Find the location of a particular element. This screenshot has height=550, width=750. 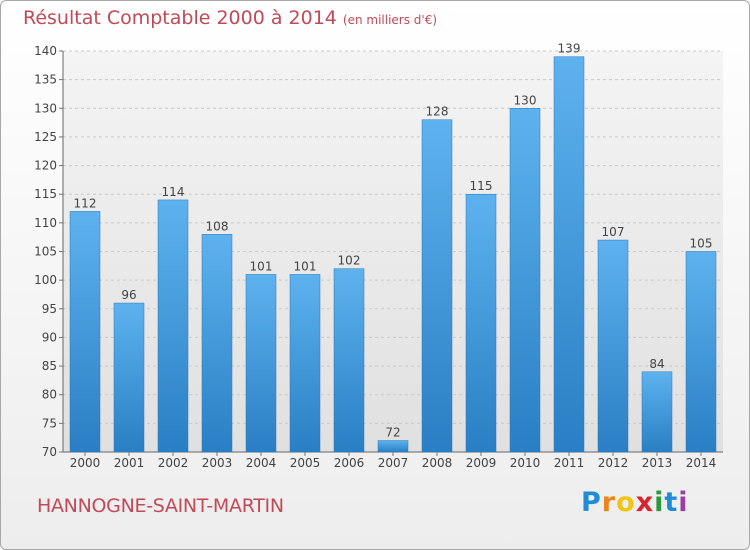

x-tick-label: 2004 is located at coordinates (261, 463).